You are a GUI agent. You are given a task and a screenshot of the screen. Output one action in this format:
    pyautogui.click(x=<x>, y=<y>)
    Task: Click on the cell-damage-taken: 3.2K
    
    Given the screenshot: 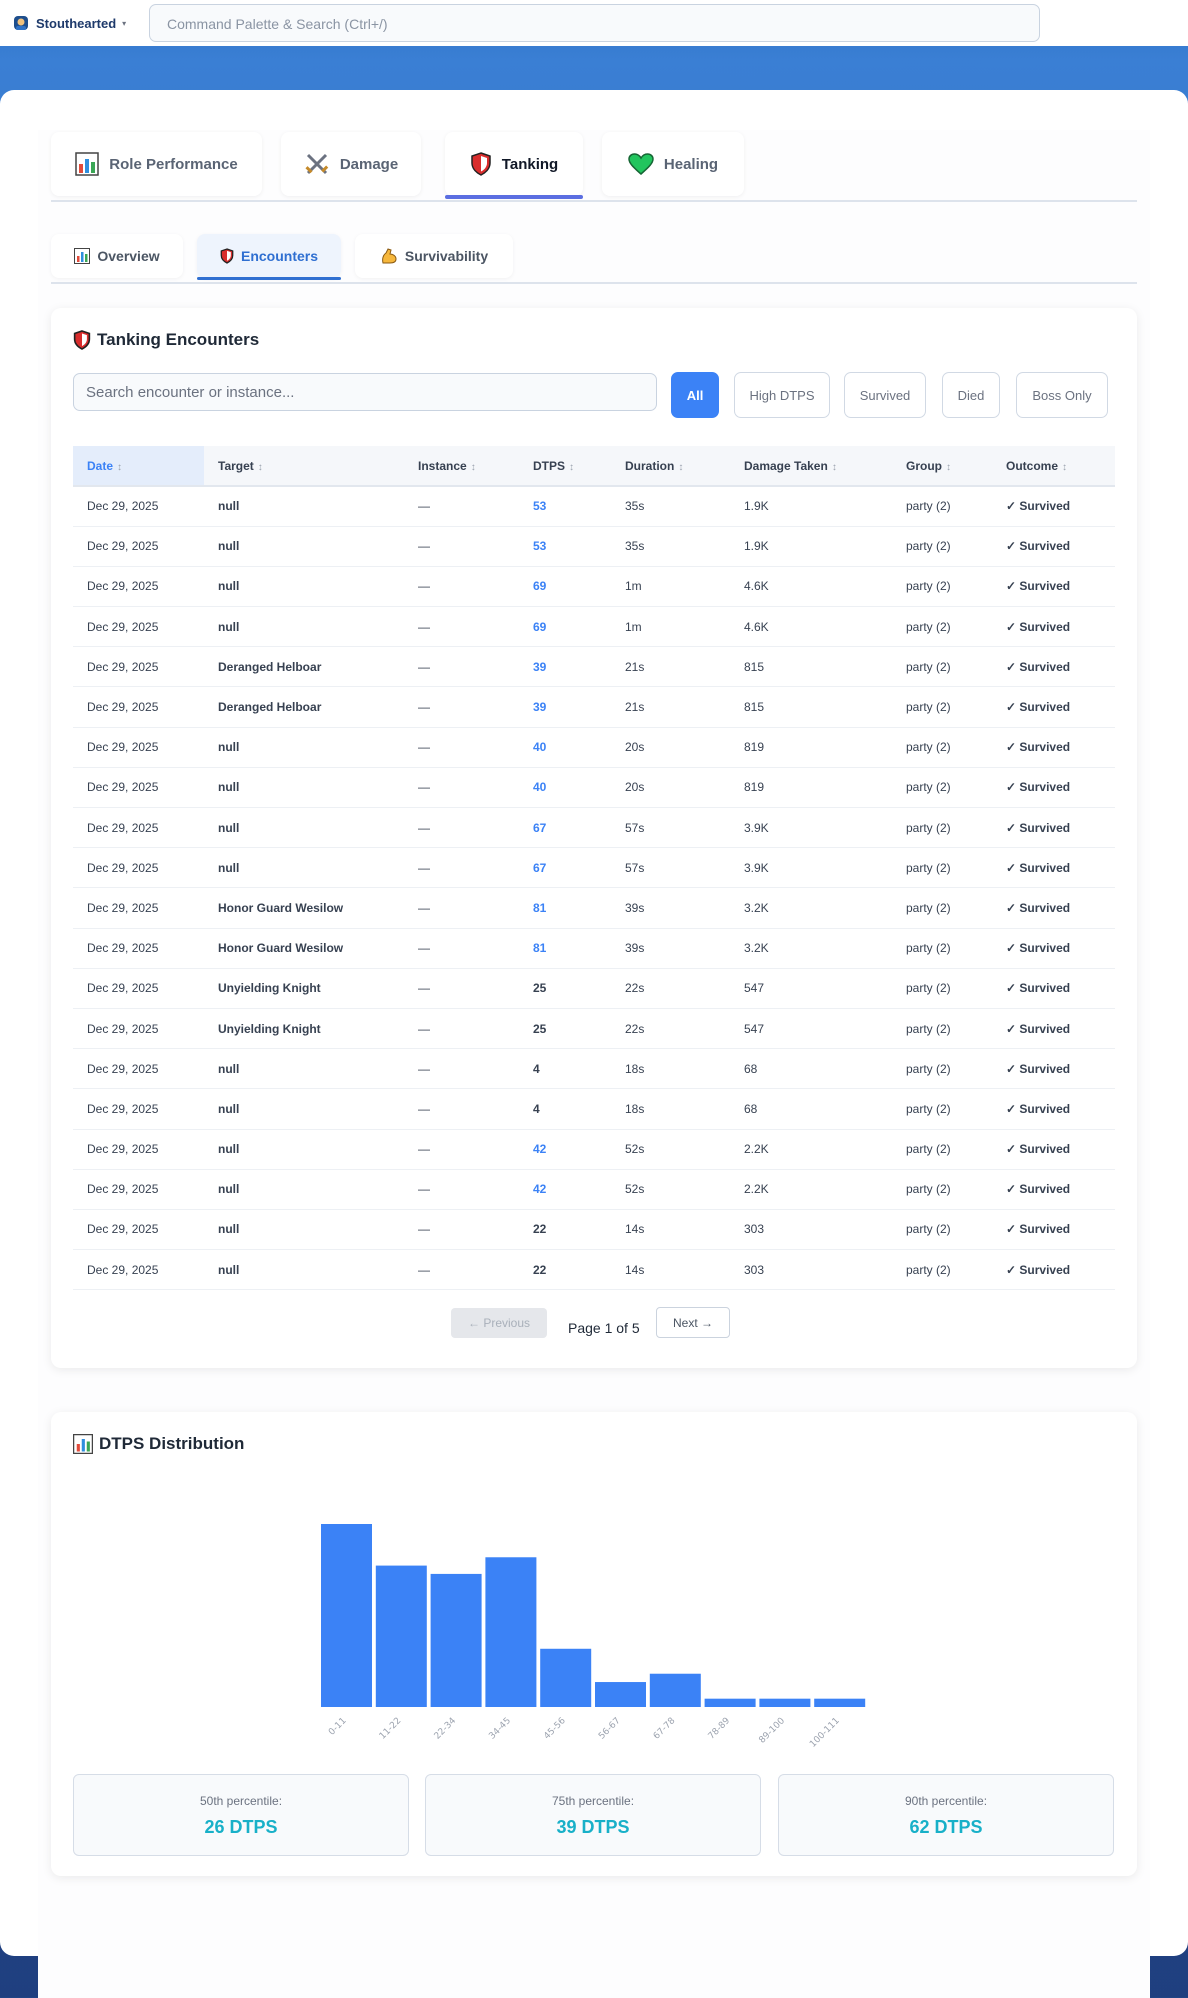 What is the action you would take?
    pyautogui.click(x=811, y=948)
    